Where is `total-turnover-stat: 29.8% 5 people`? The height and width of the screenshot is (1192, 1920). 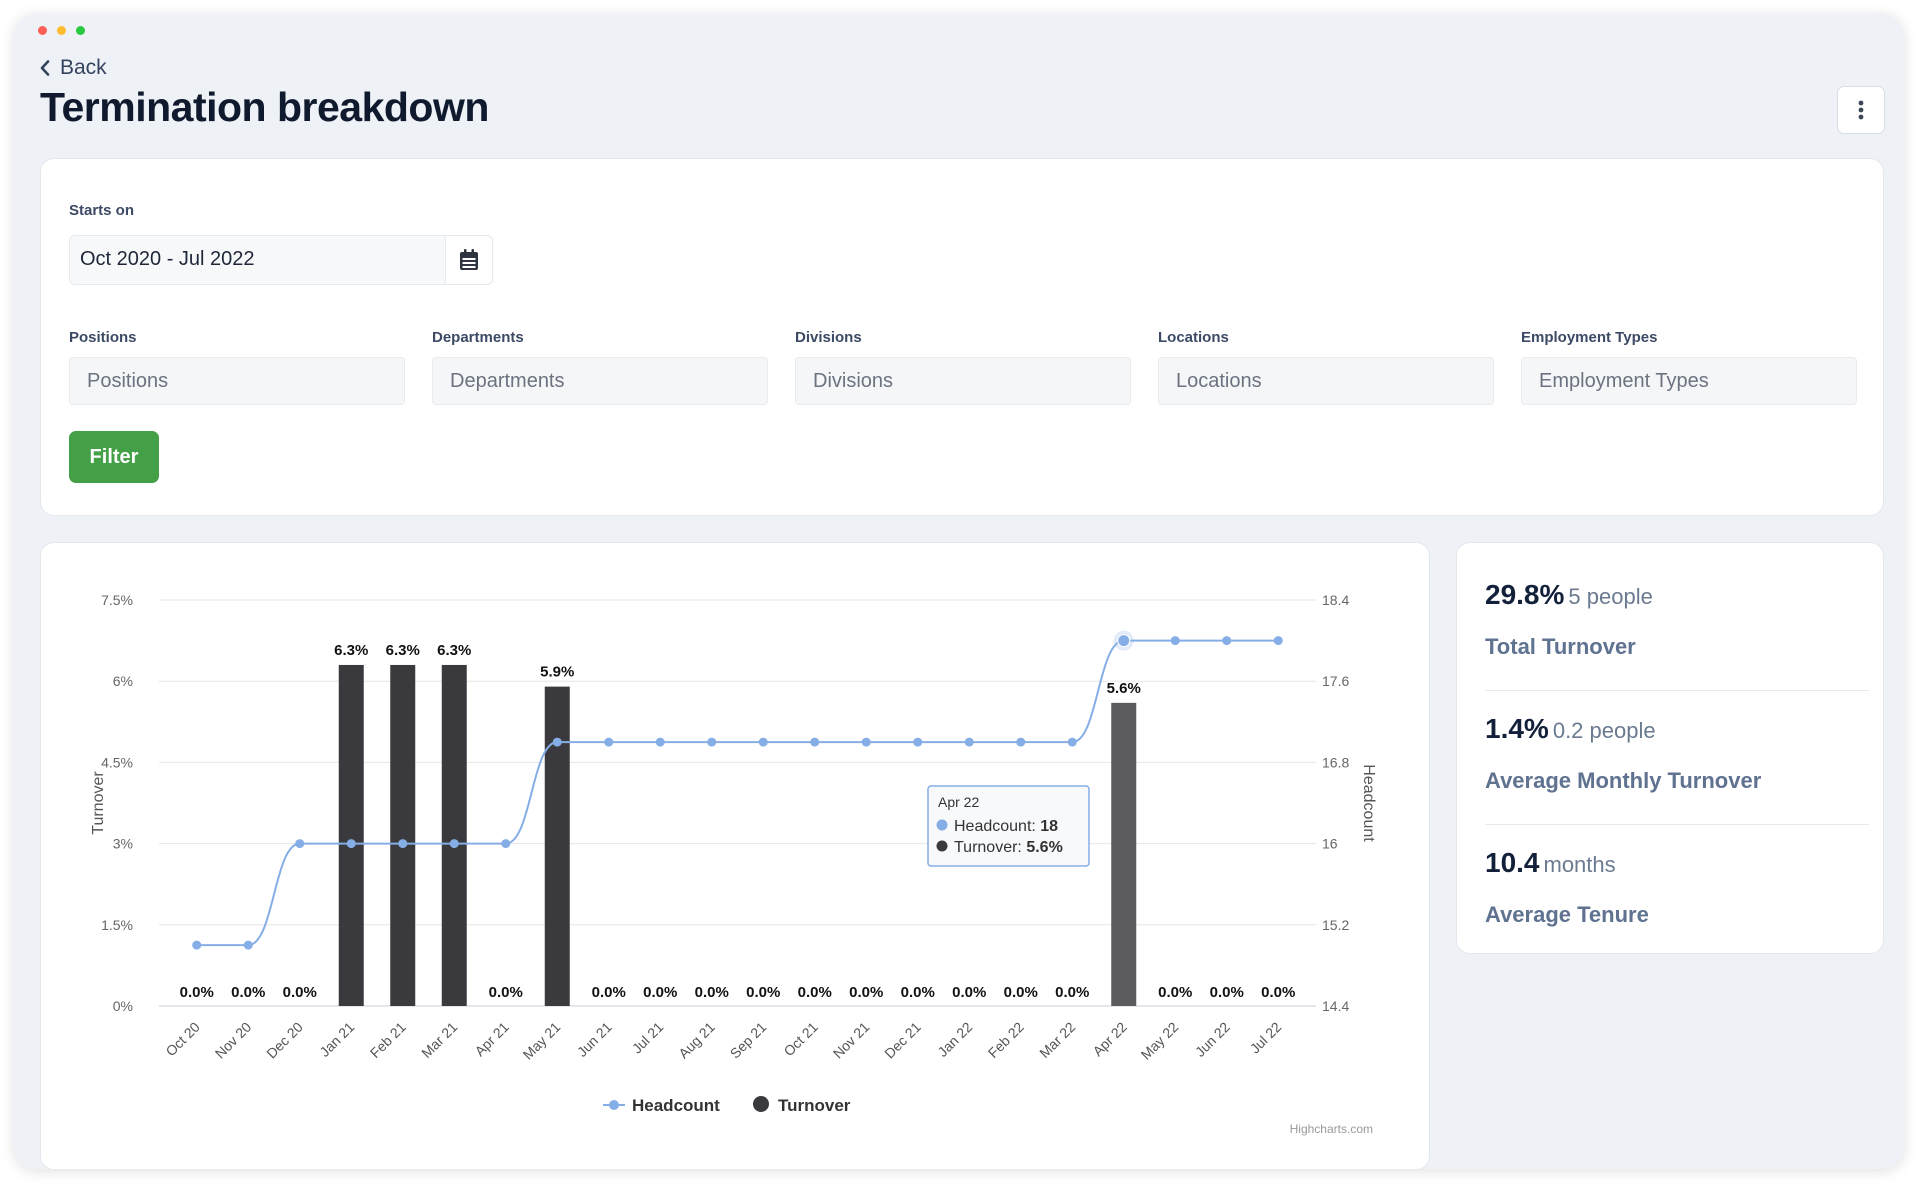 total-turnover-stat: 29.8% 5 people is located at coordinates (1569, 595).